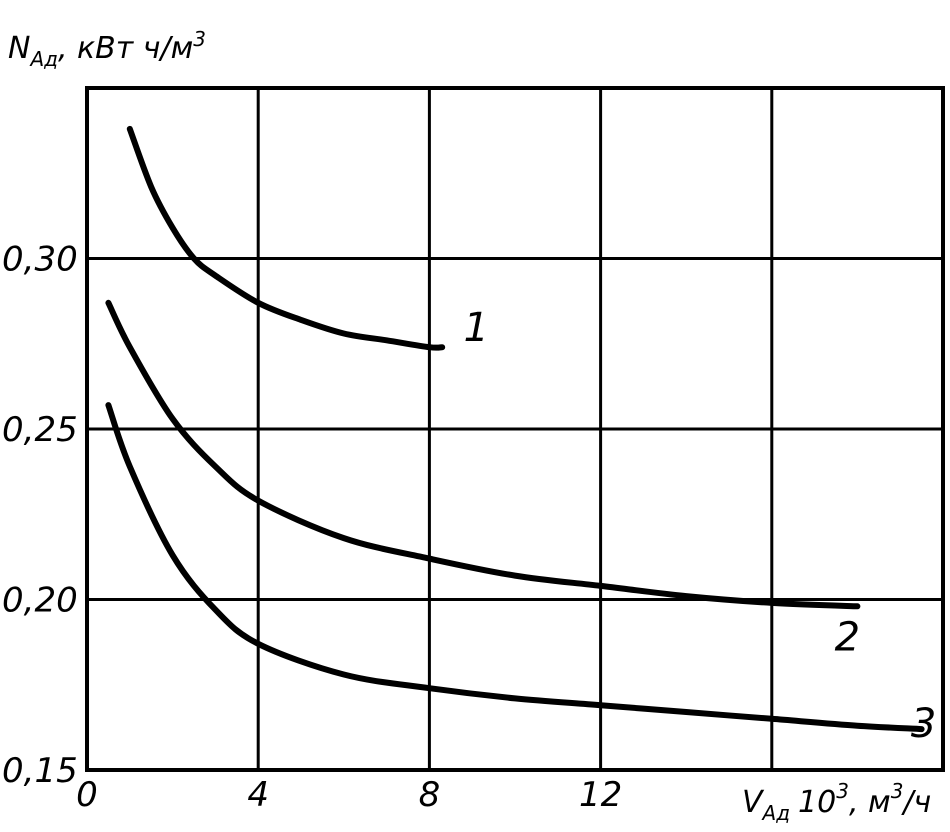 This screenshot has width=950, height=832. What do you see at coordinates (836, 802) in the screenshot?
I see `x-axis-title: VАд 103, м3/ч` at bounding box center [836, 802].